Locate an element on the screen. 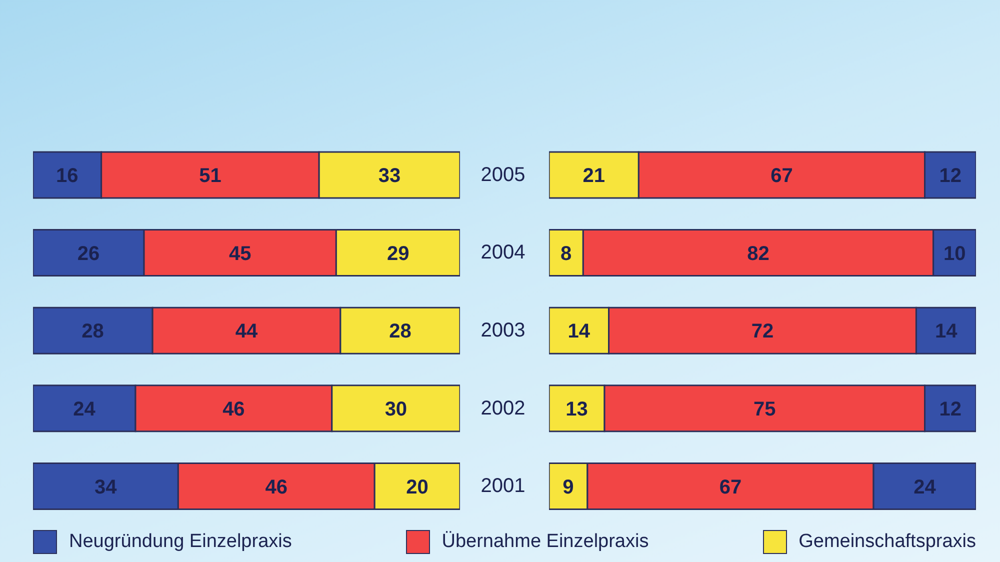  legend-label: Neugründung Einzelpraxis is located at coordinates (180, 542).